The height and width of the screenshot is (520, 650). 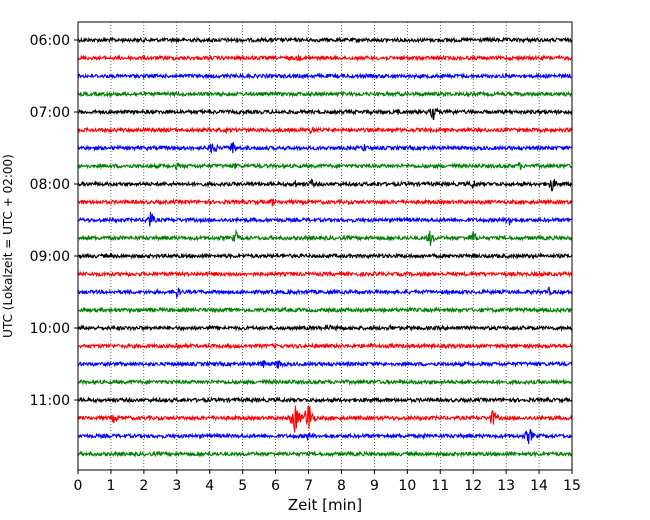 What do you see at coordinates (50, 41) in the screenshot?
I see `y-tick-label-0600: 06:00` at bounding box center [50, 41].